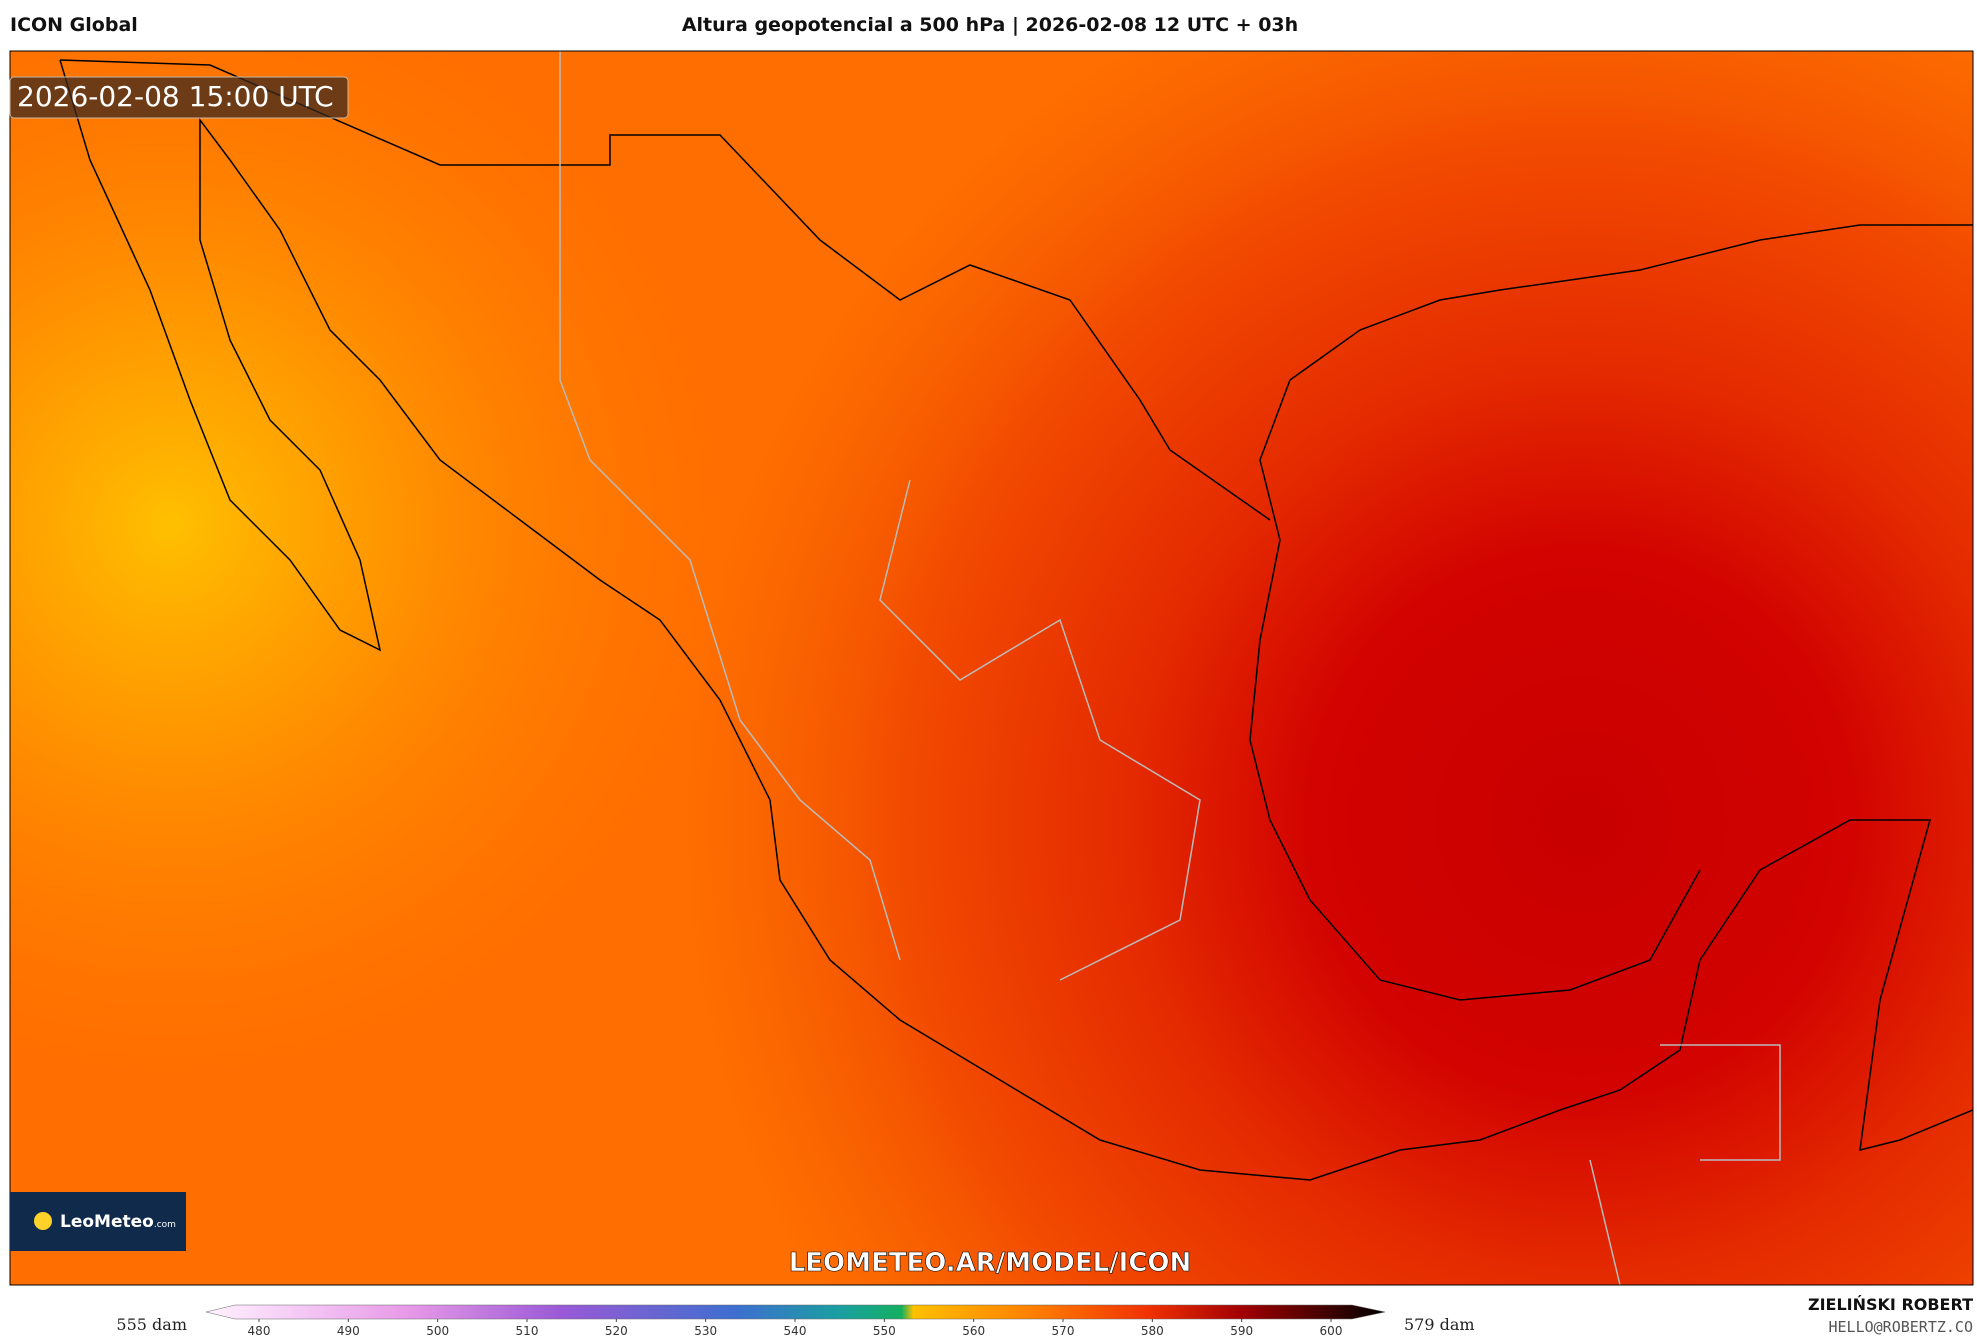 The width and height of the screenshot is (1977, 1338). I want to click on colorbar-tick-label: 540, so click(795, 1331).